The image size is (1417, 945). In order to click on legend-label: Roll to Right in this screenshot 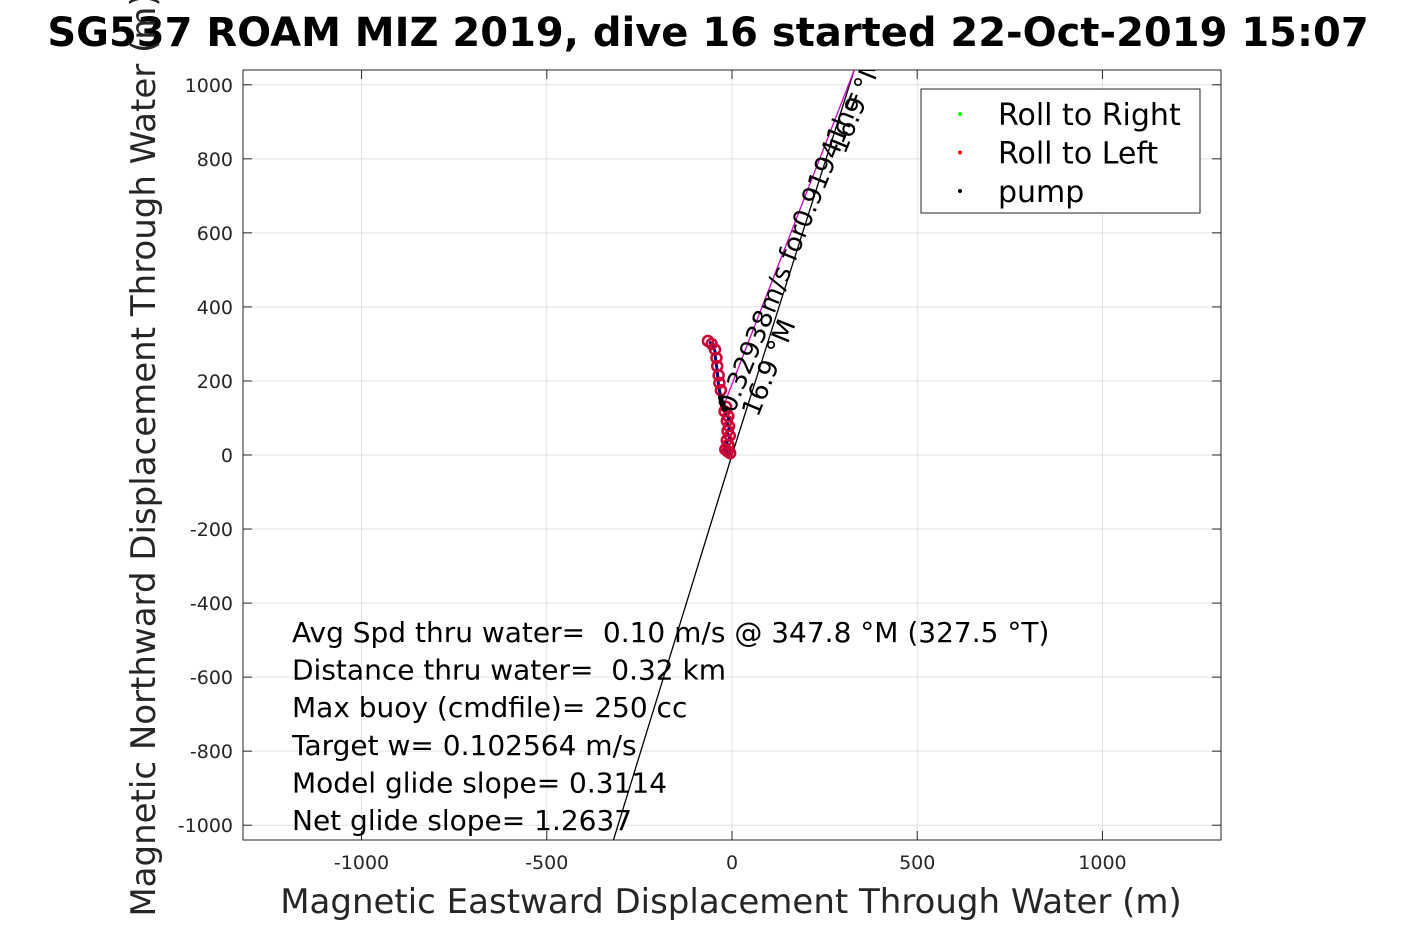, I will do `click(1089, 115)`.